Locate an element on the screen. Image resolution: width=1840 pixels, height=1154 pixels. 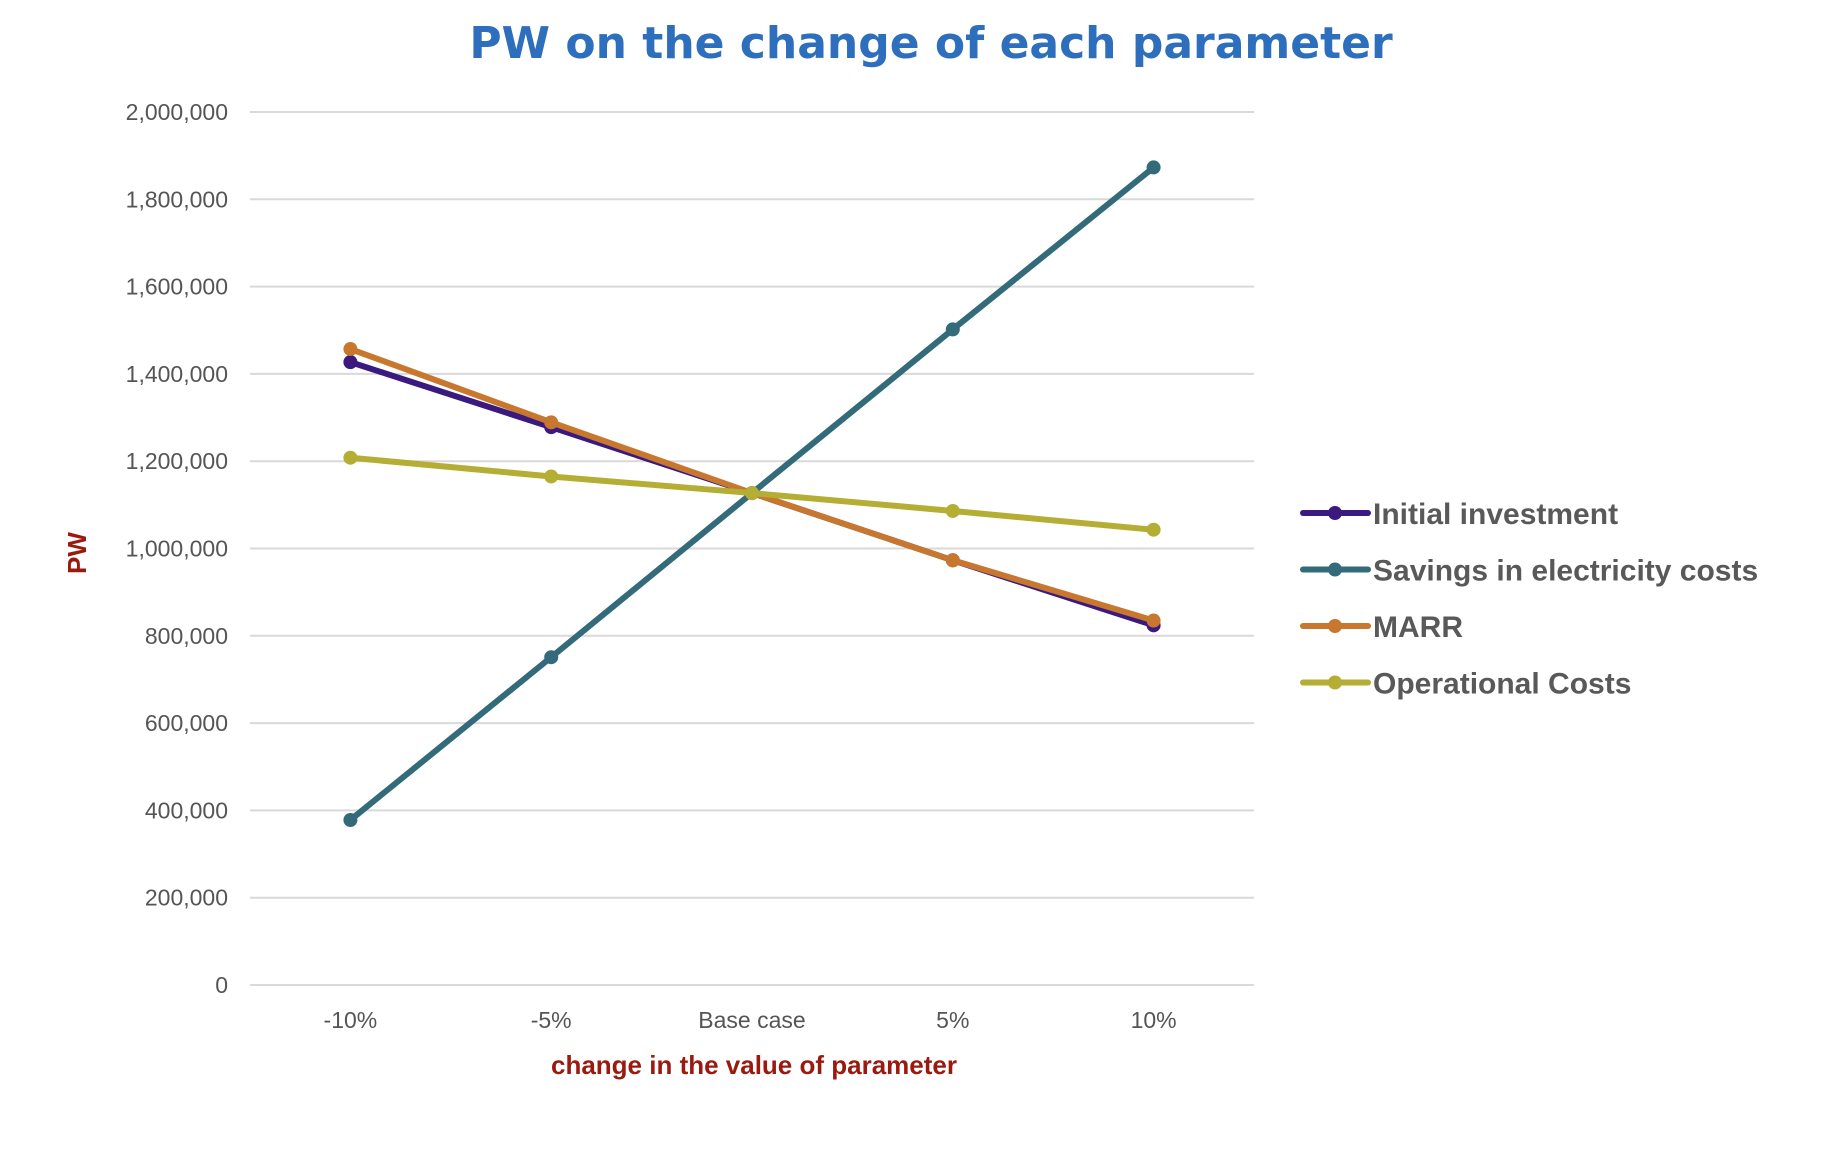
legend-label: Savings in electricity costs is located at coordinates (1565, 571).